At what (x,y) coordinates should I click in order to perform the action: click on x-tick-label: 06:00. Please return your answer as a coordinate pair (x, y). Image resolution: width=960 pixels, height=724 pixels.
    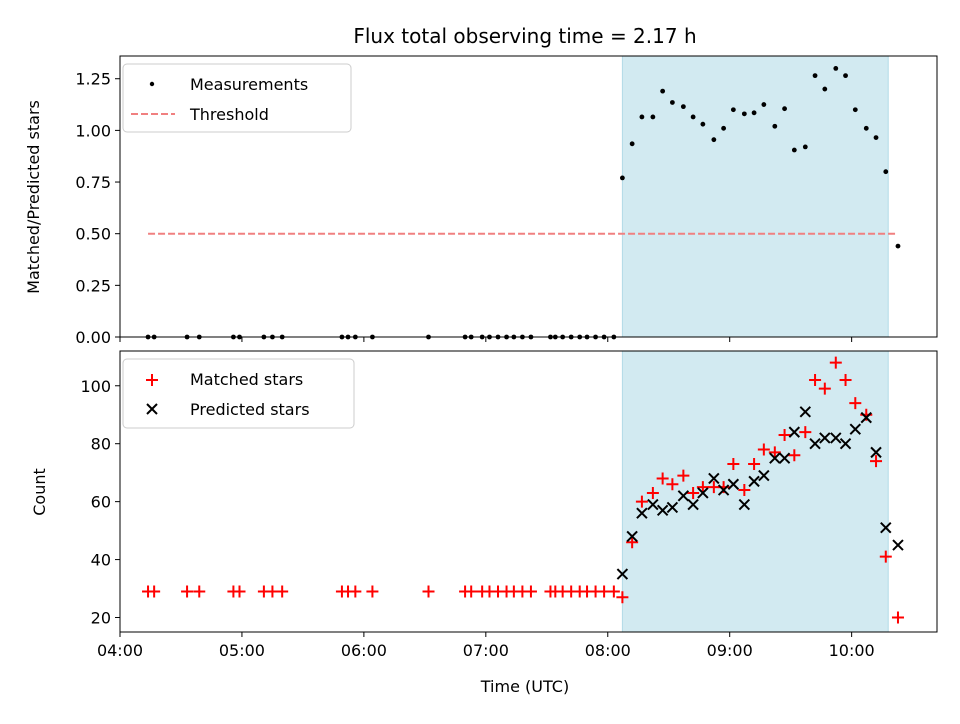
    Looking at the image, I should click on (364, 650).